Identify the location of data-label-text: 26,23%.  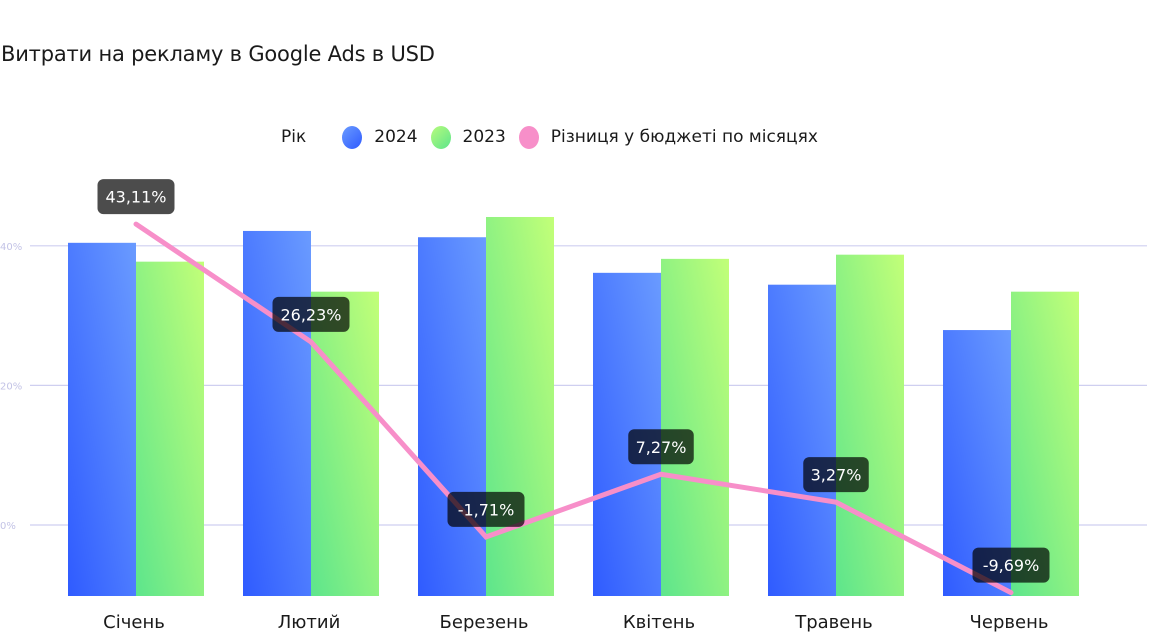
(310, 314).